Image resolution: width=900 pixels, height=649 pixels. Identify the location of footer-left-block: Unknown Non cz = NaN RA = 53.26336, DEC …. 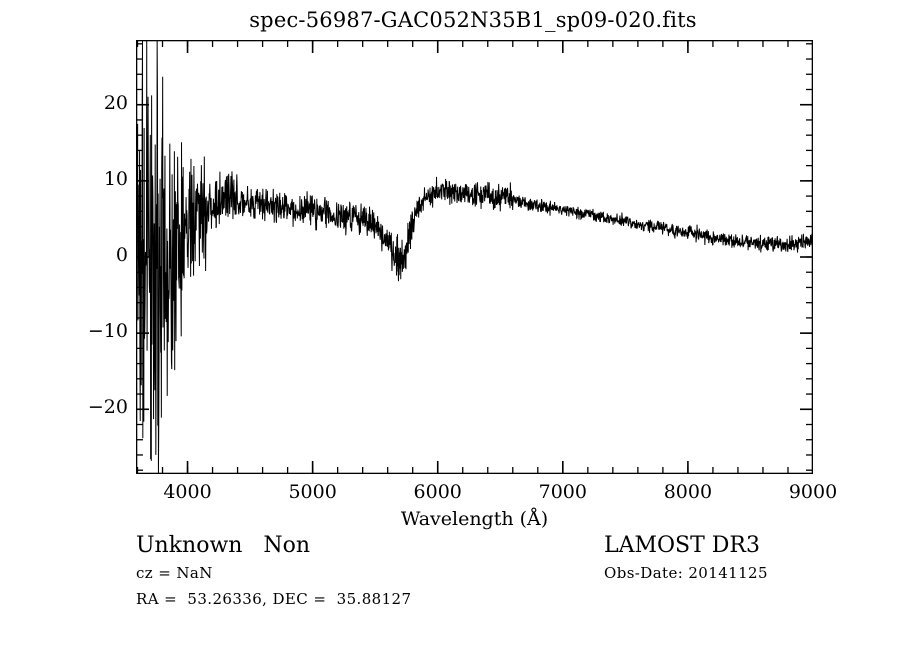
(356, 572).